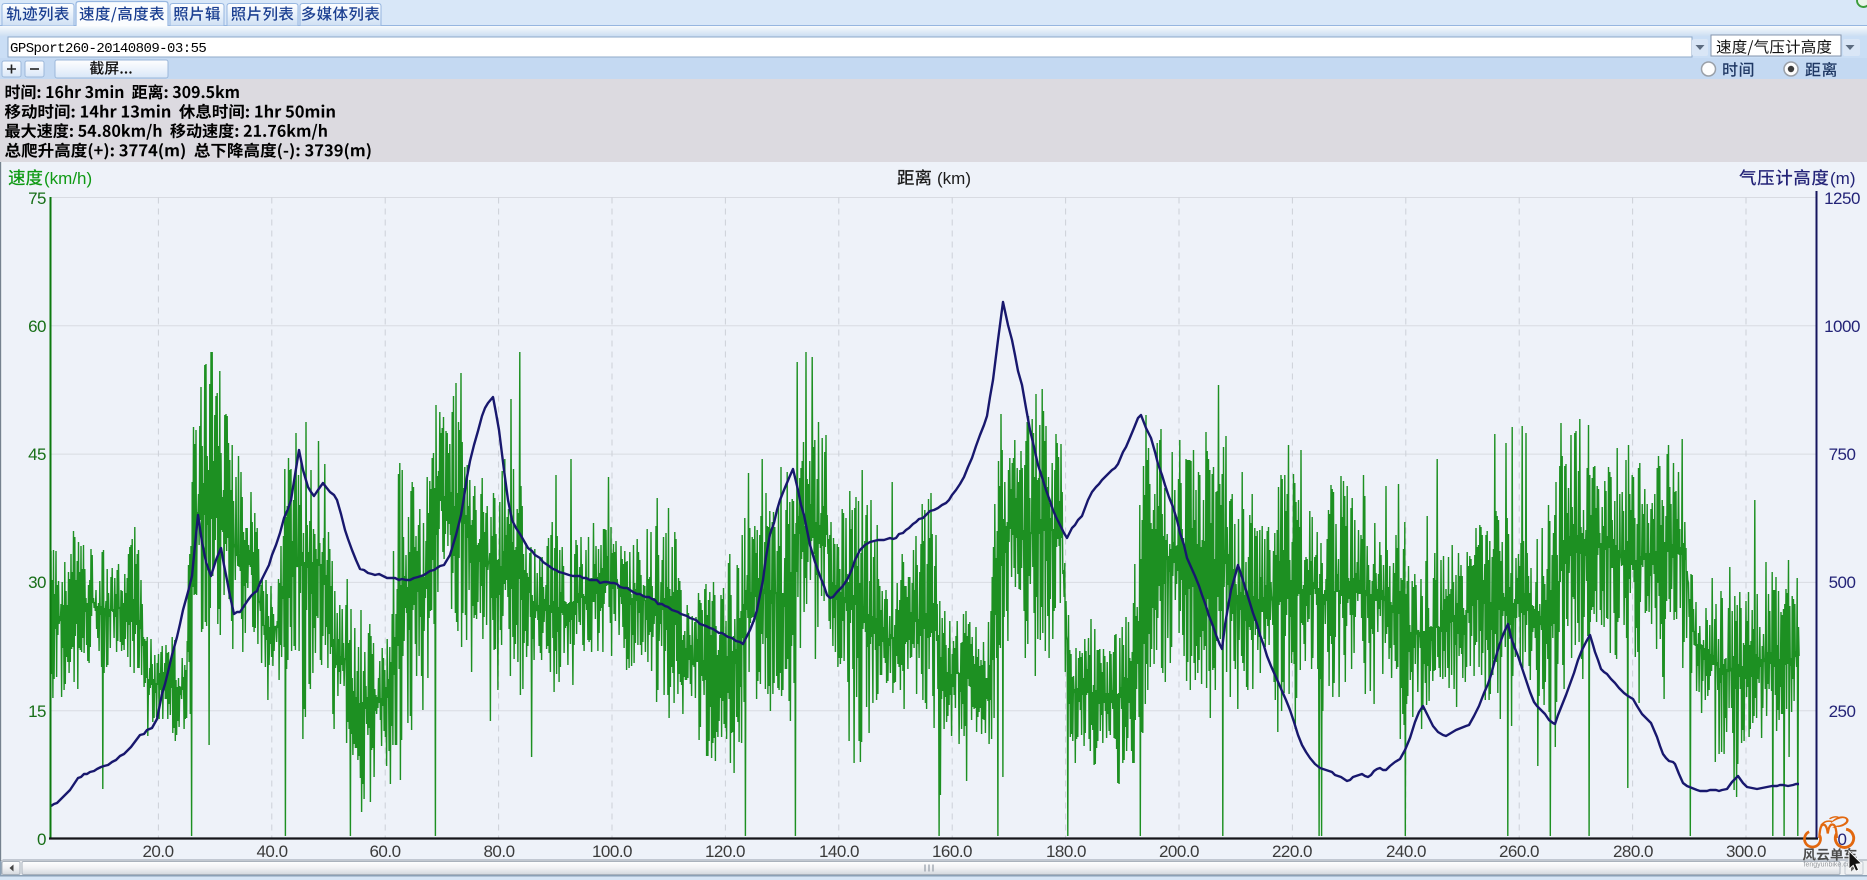  Describe the element at coordinates (157, 851) in the screenshot. I see `svg-text: 20.0` at that location.